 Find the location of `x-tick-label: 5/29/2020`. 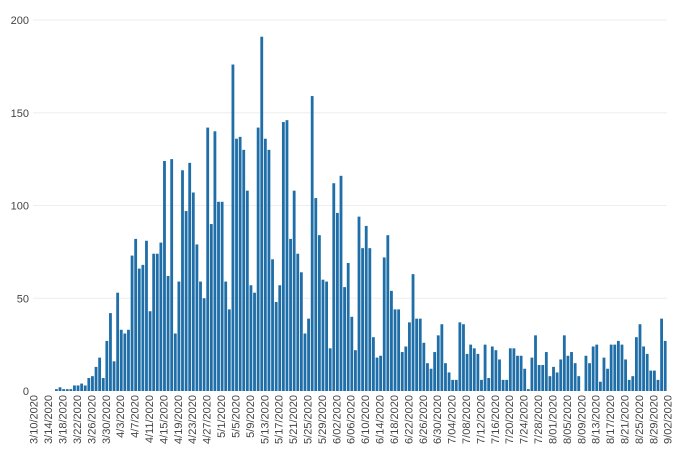

x-tick-label: 5/29/2020 is located at coordinates (323, 419).